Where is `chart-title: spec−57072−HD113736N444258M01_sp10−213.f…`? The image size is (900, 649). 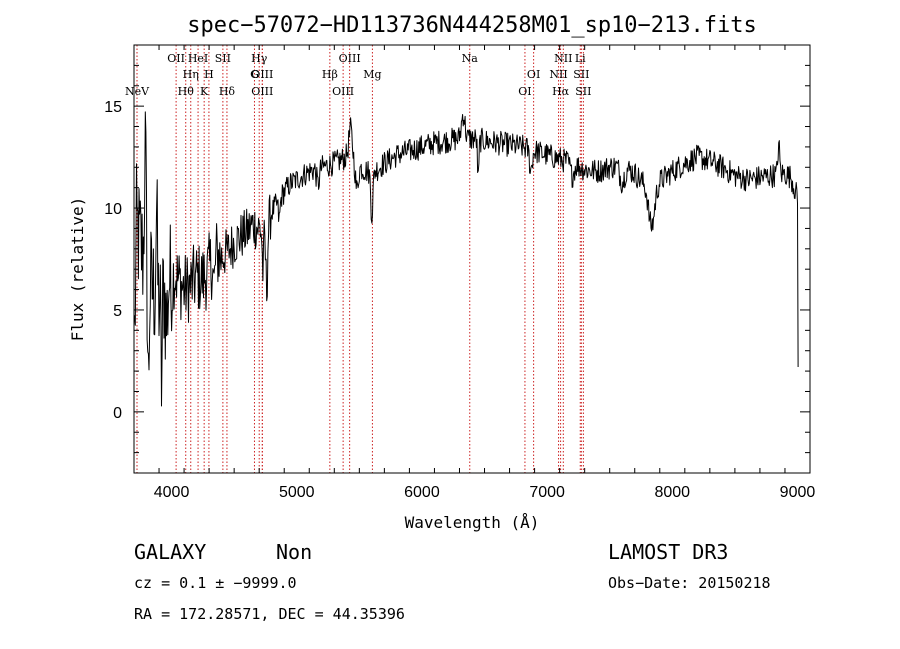 chart-title: spec−57072−HD113736N444258M01_sp10−213.f… is located at coordinates (472, 25).